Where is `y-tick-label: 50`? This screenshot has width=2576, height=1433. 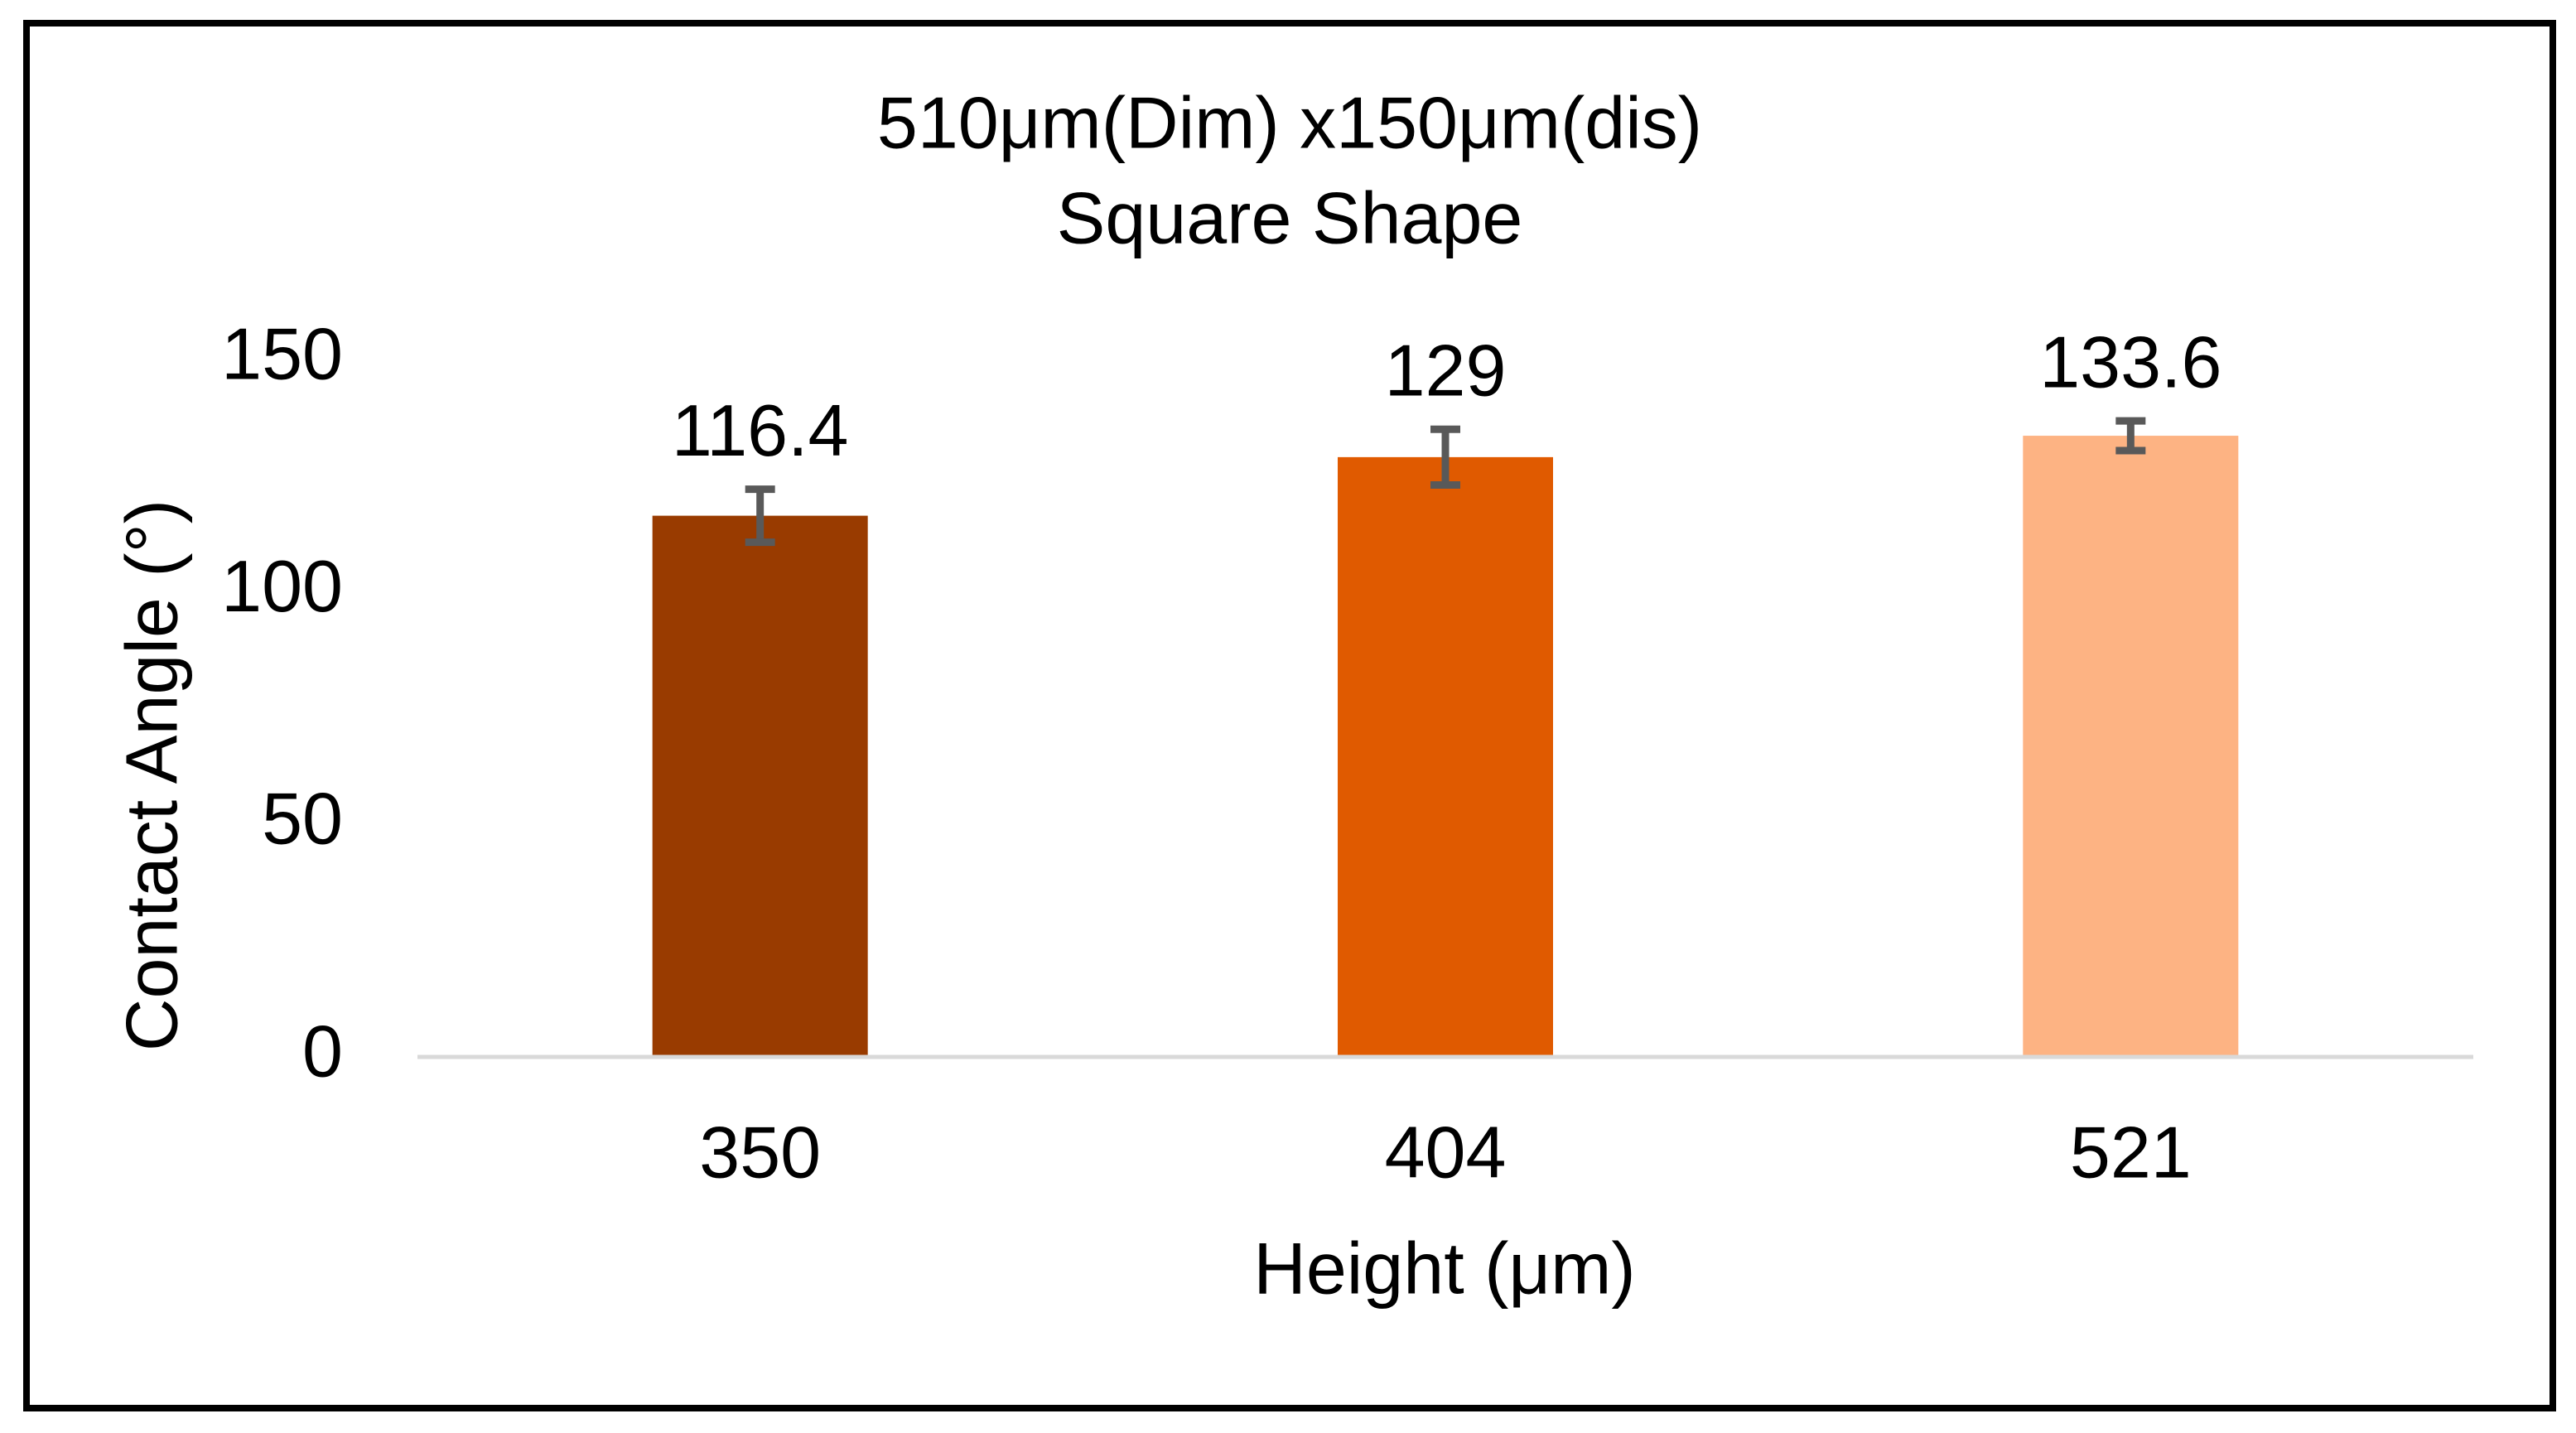
y-tick-label: 50 is located at coordinates (302, 819).